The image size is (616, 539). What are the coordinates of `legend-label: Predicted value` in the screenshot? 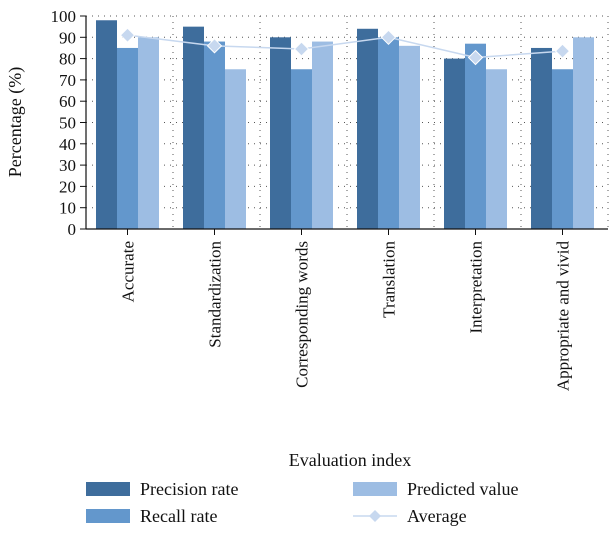 It's located at (462, 489).